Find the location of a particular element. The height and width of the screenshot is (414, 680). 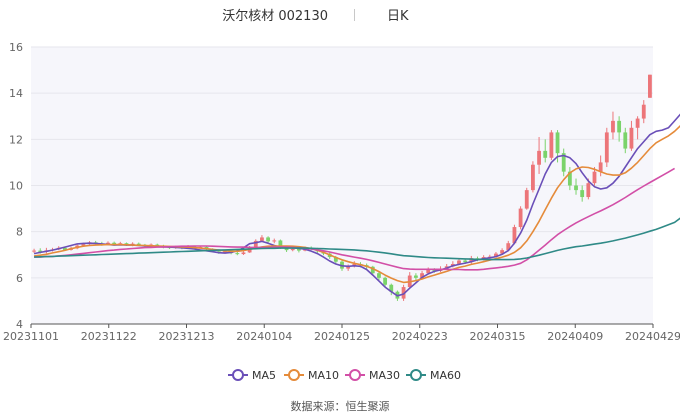

legend-label: MA60 is located at coordinates (446, 375).